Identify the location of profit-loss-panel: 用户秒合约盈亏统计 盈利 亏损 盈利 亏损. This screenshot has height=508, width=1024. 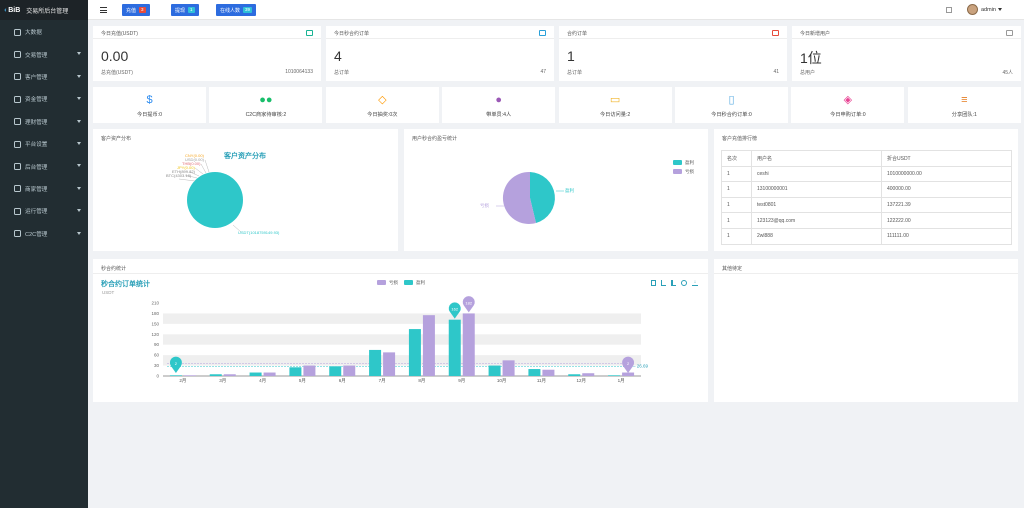
(556, 190).